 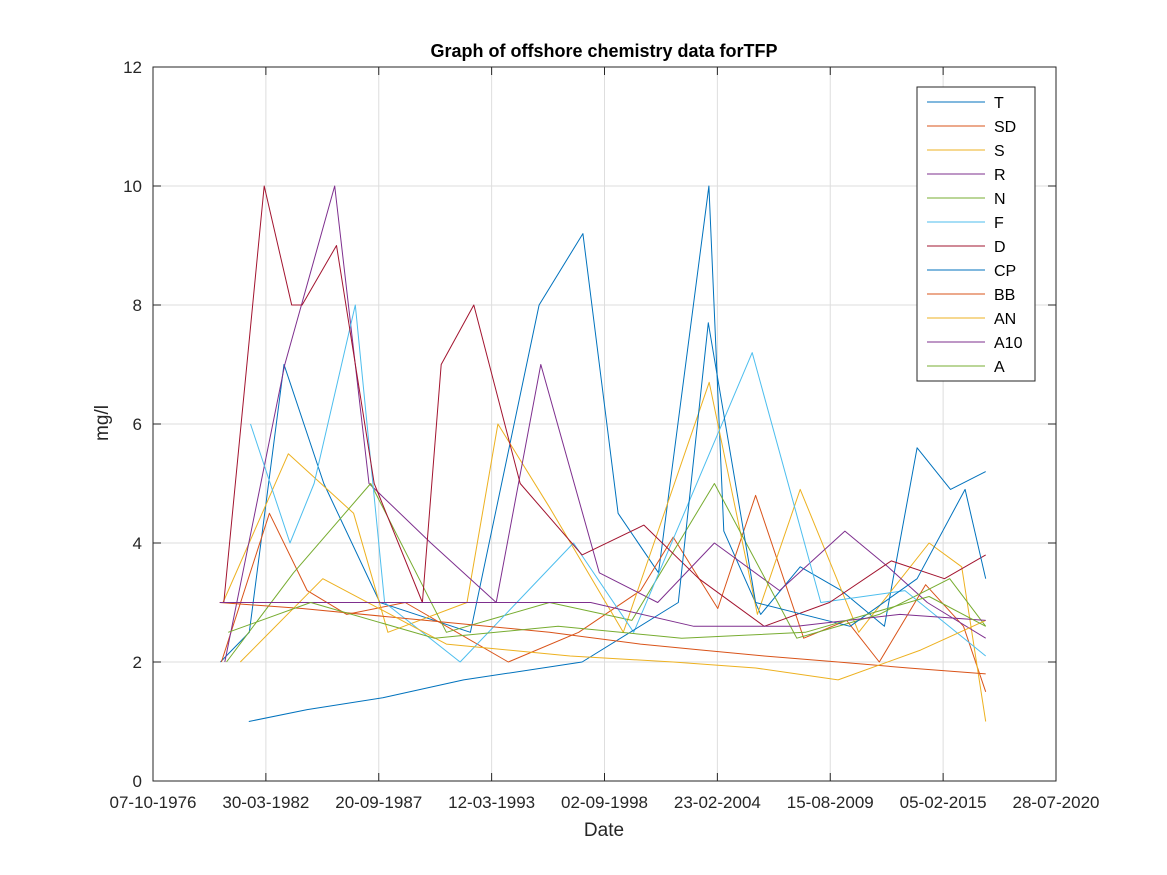 I want to click on legend-box, so click(x=976, y=234).